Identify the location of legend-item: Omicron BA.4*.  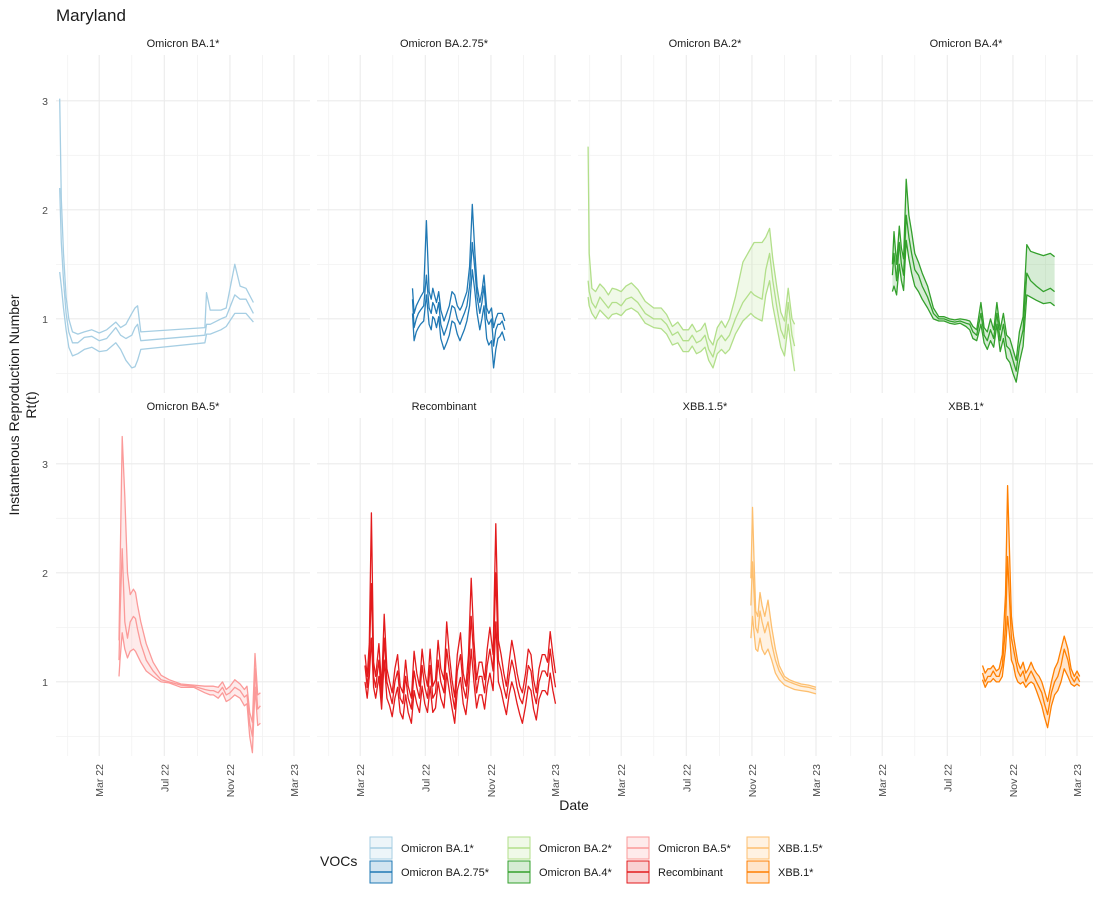
(559, 872).